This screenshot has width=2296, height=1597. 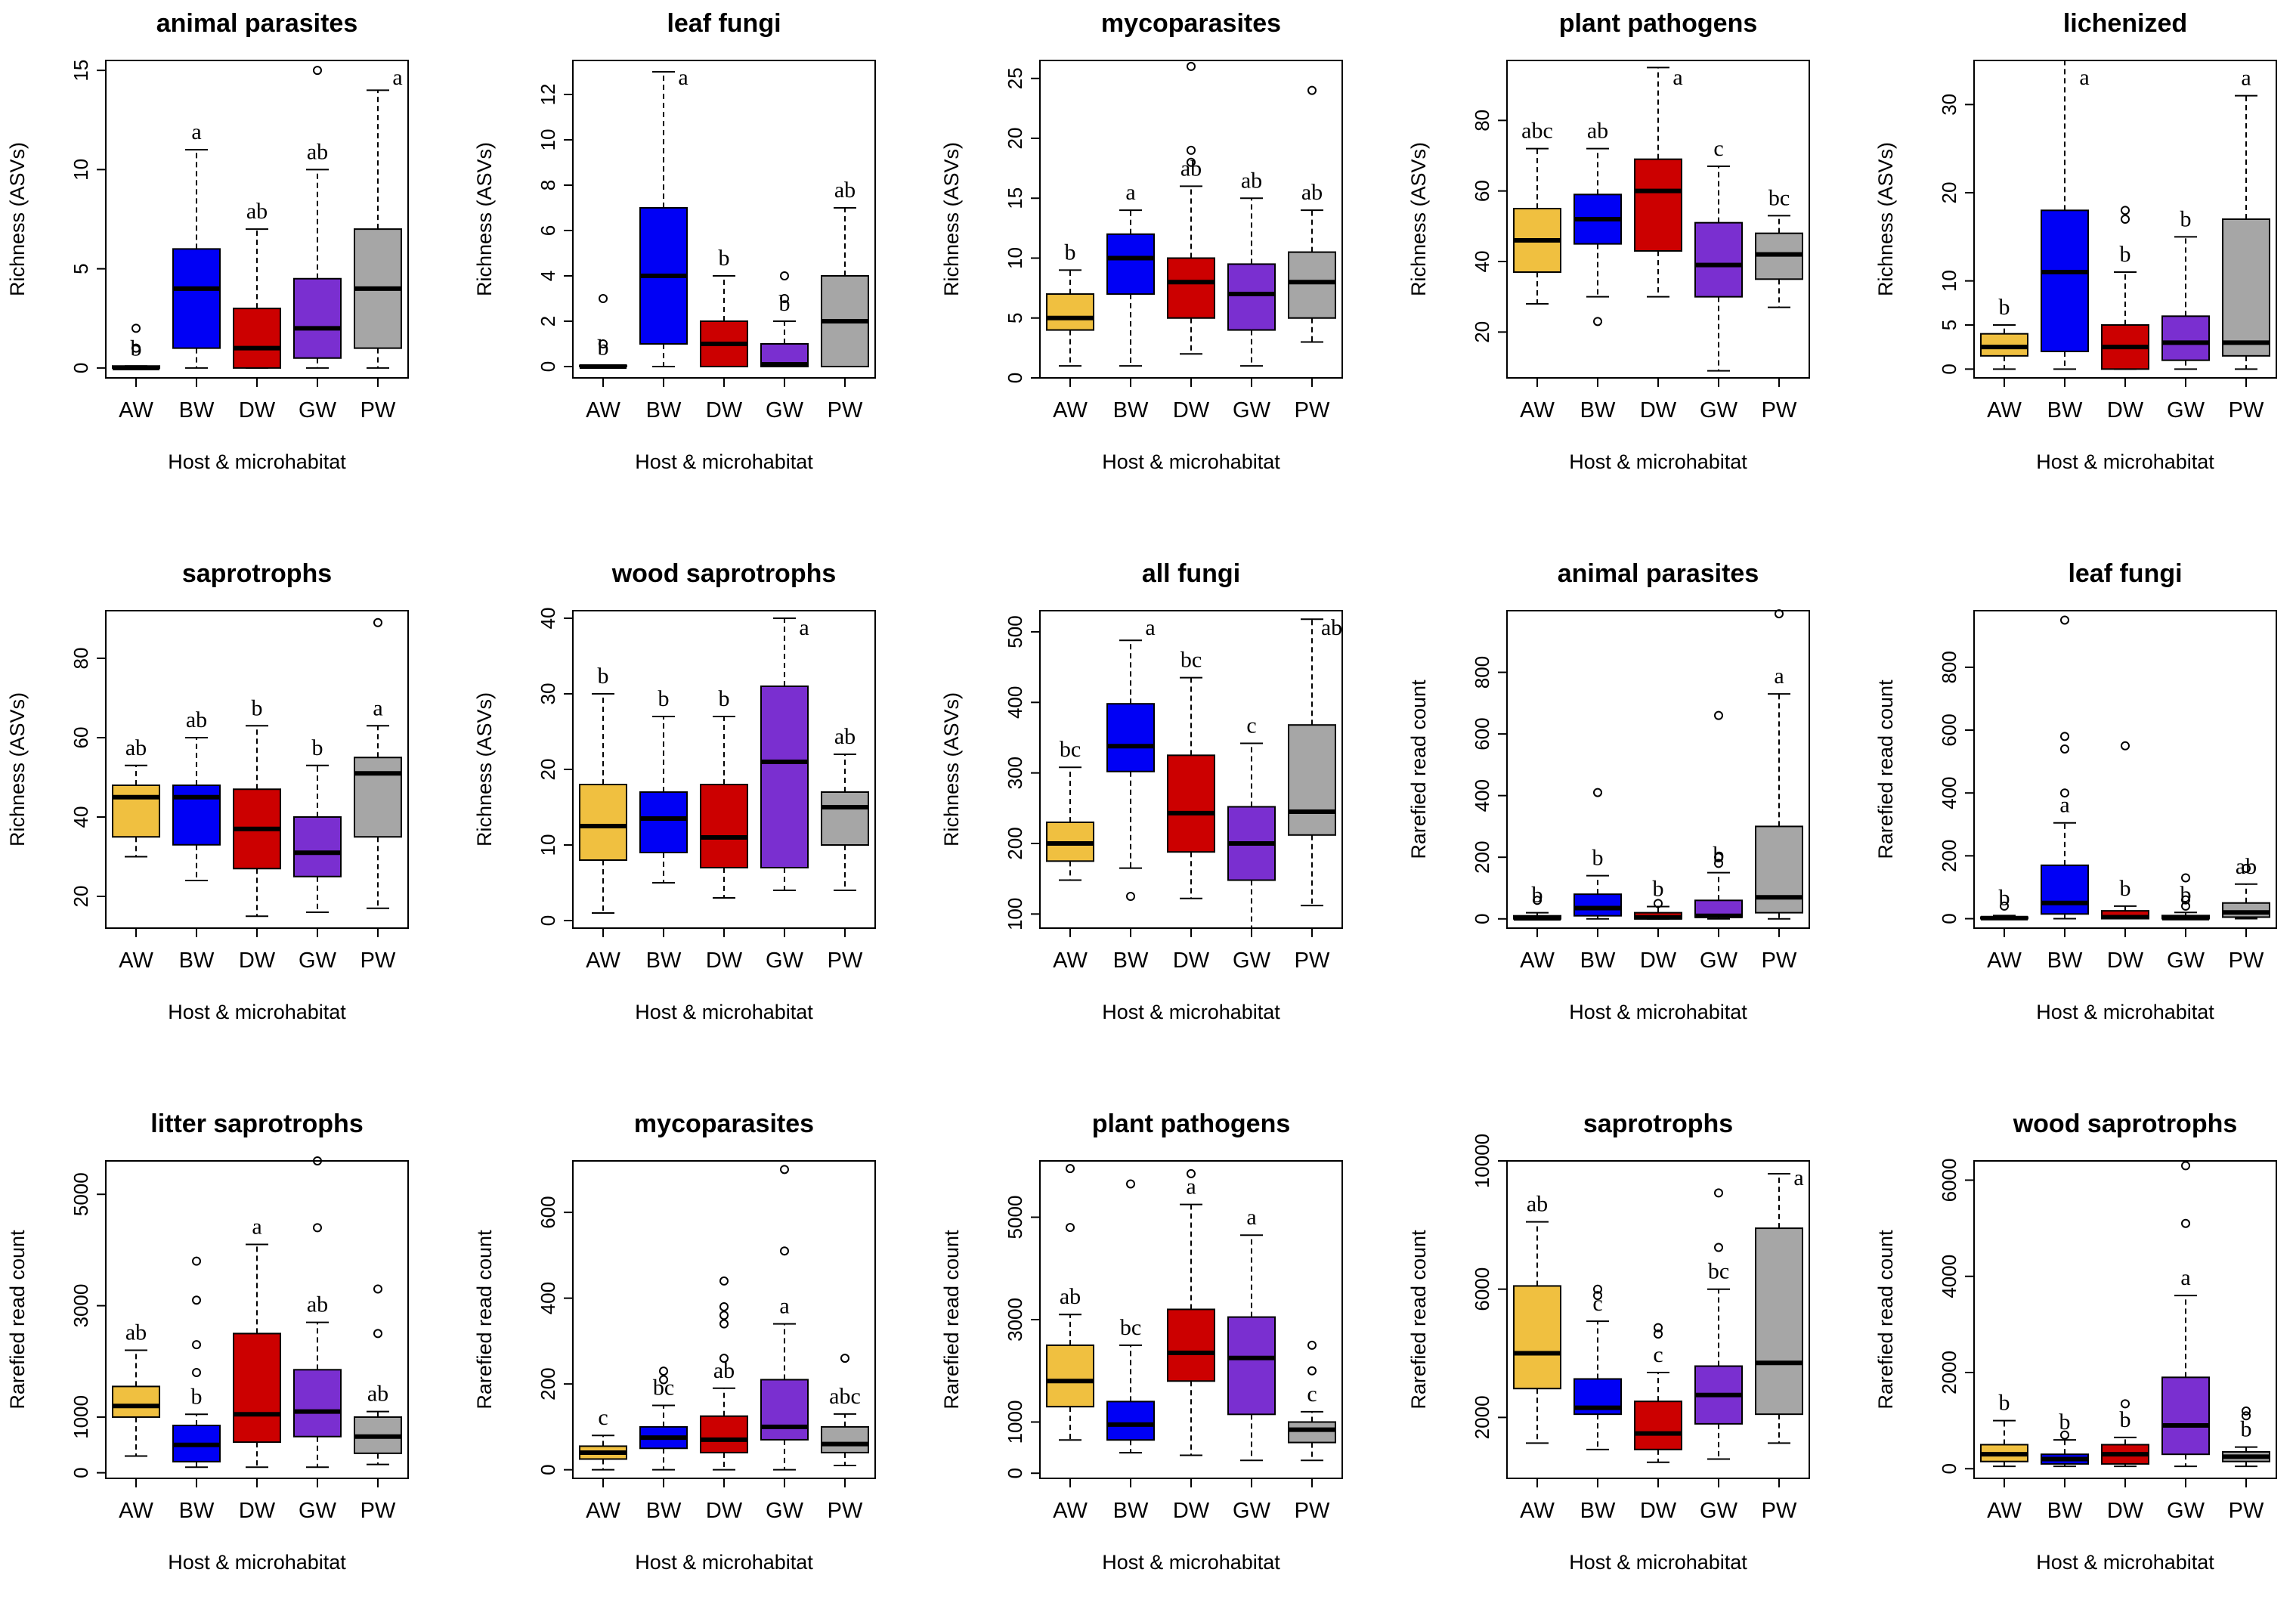 I want to click on box-GW: GW a, so click(x=784, y=794).